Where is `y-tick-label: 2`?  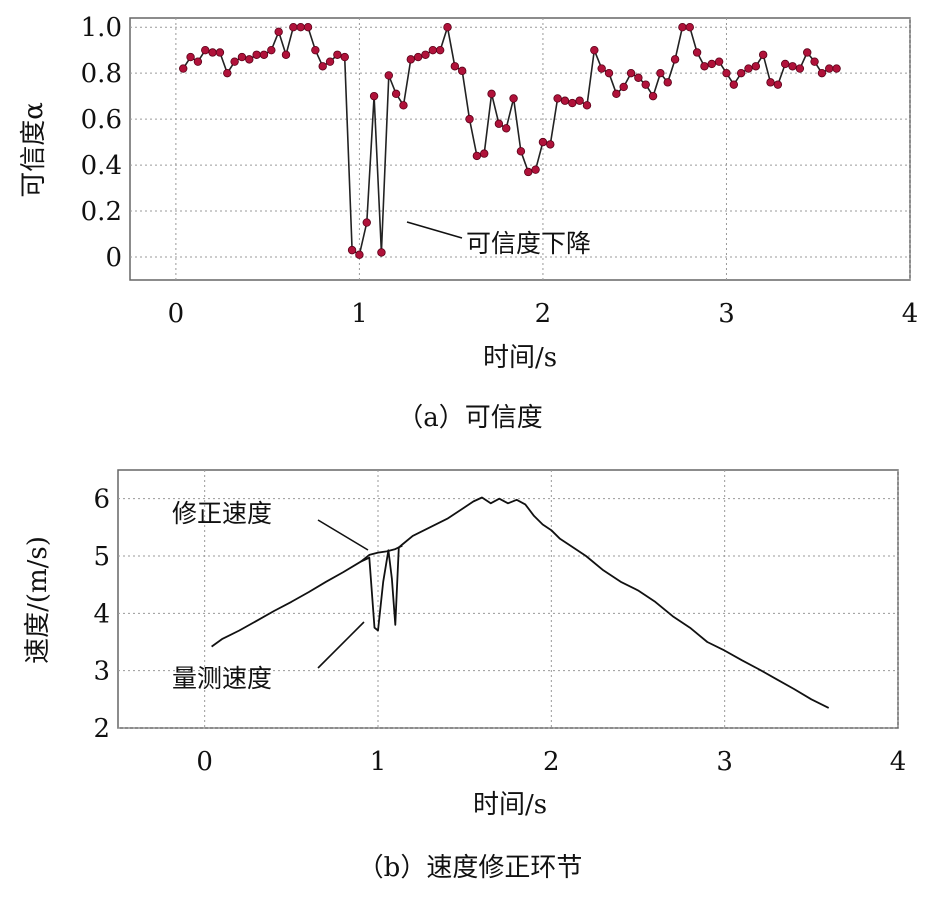
y-tick-label: 2 is located at coordinates (101, 729).